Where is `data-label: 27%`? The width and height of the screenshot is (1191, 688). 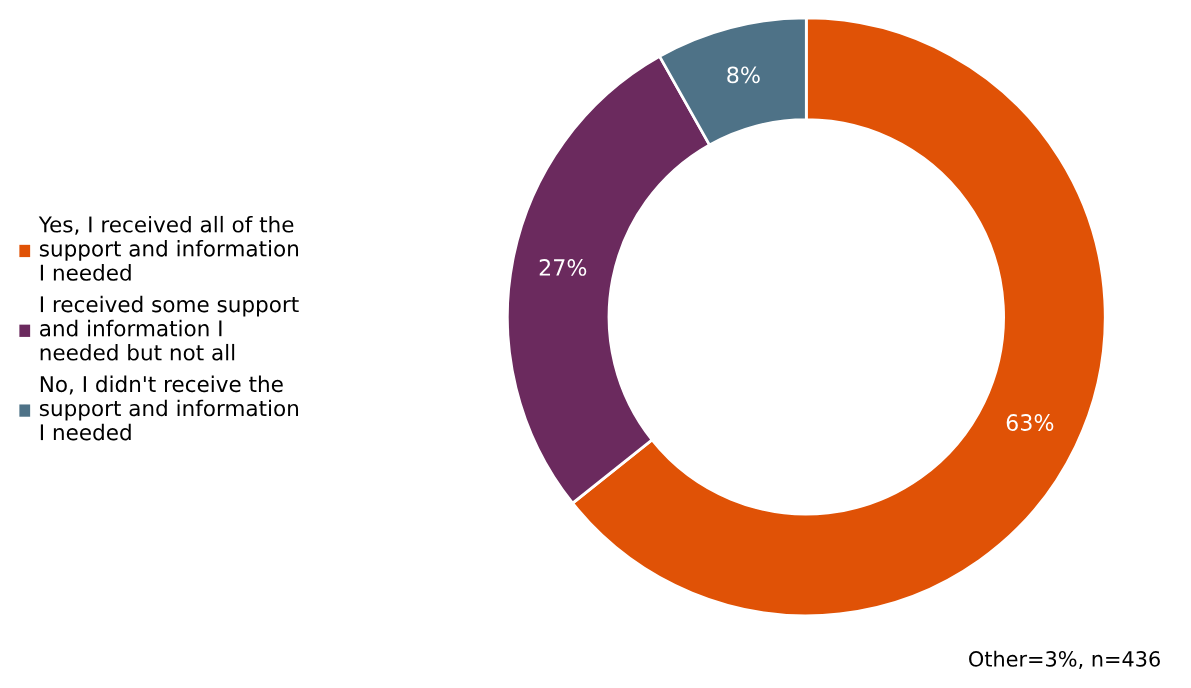
data-label: 27% is located at coordinates (563, 267).